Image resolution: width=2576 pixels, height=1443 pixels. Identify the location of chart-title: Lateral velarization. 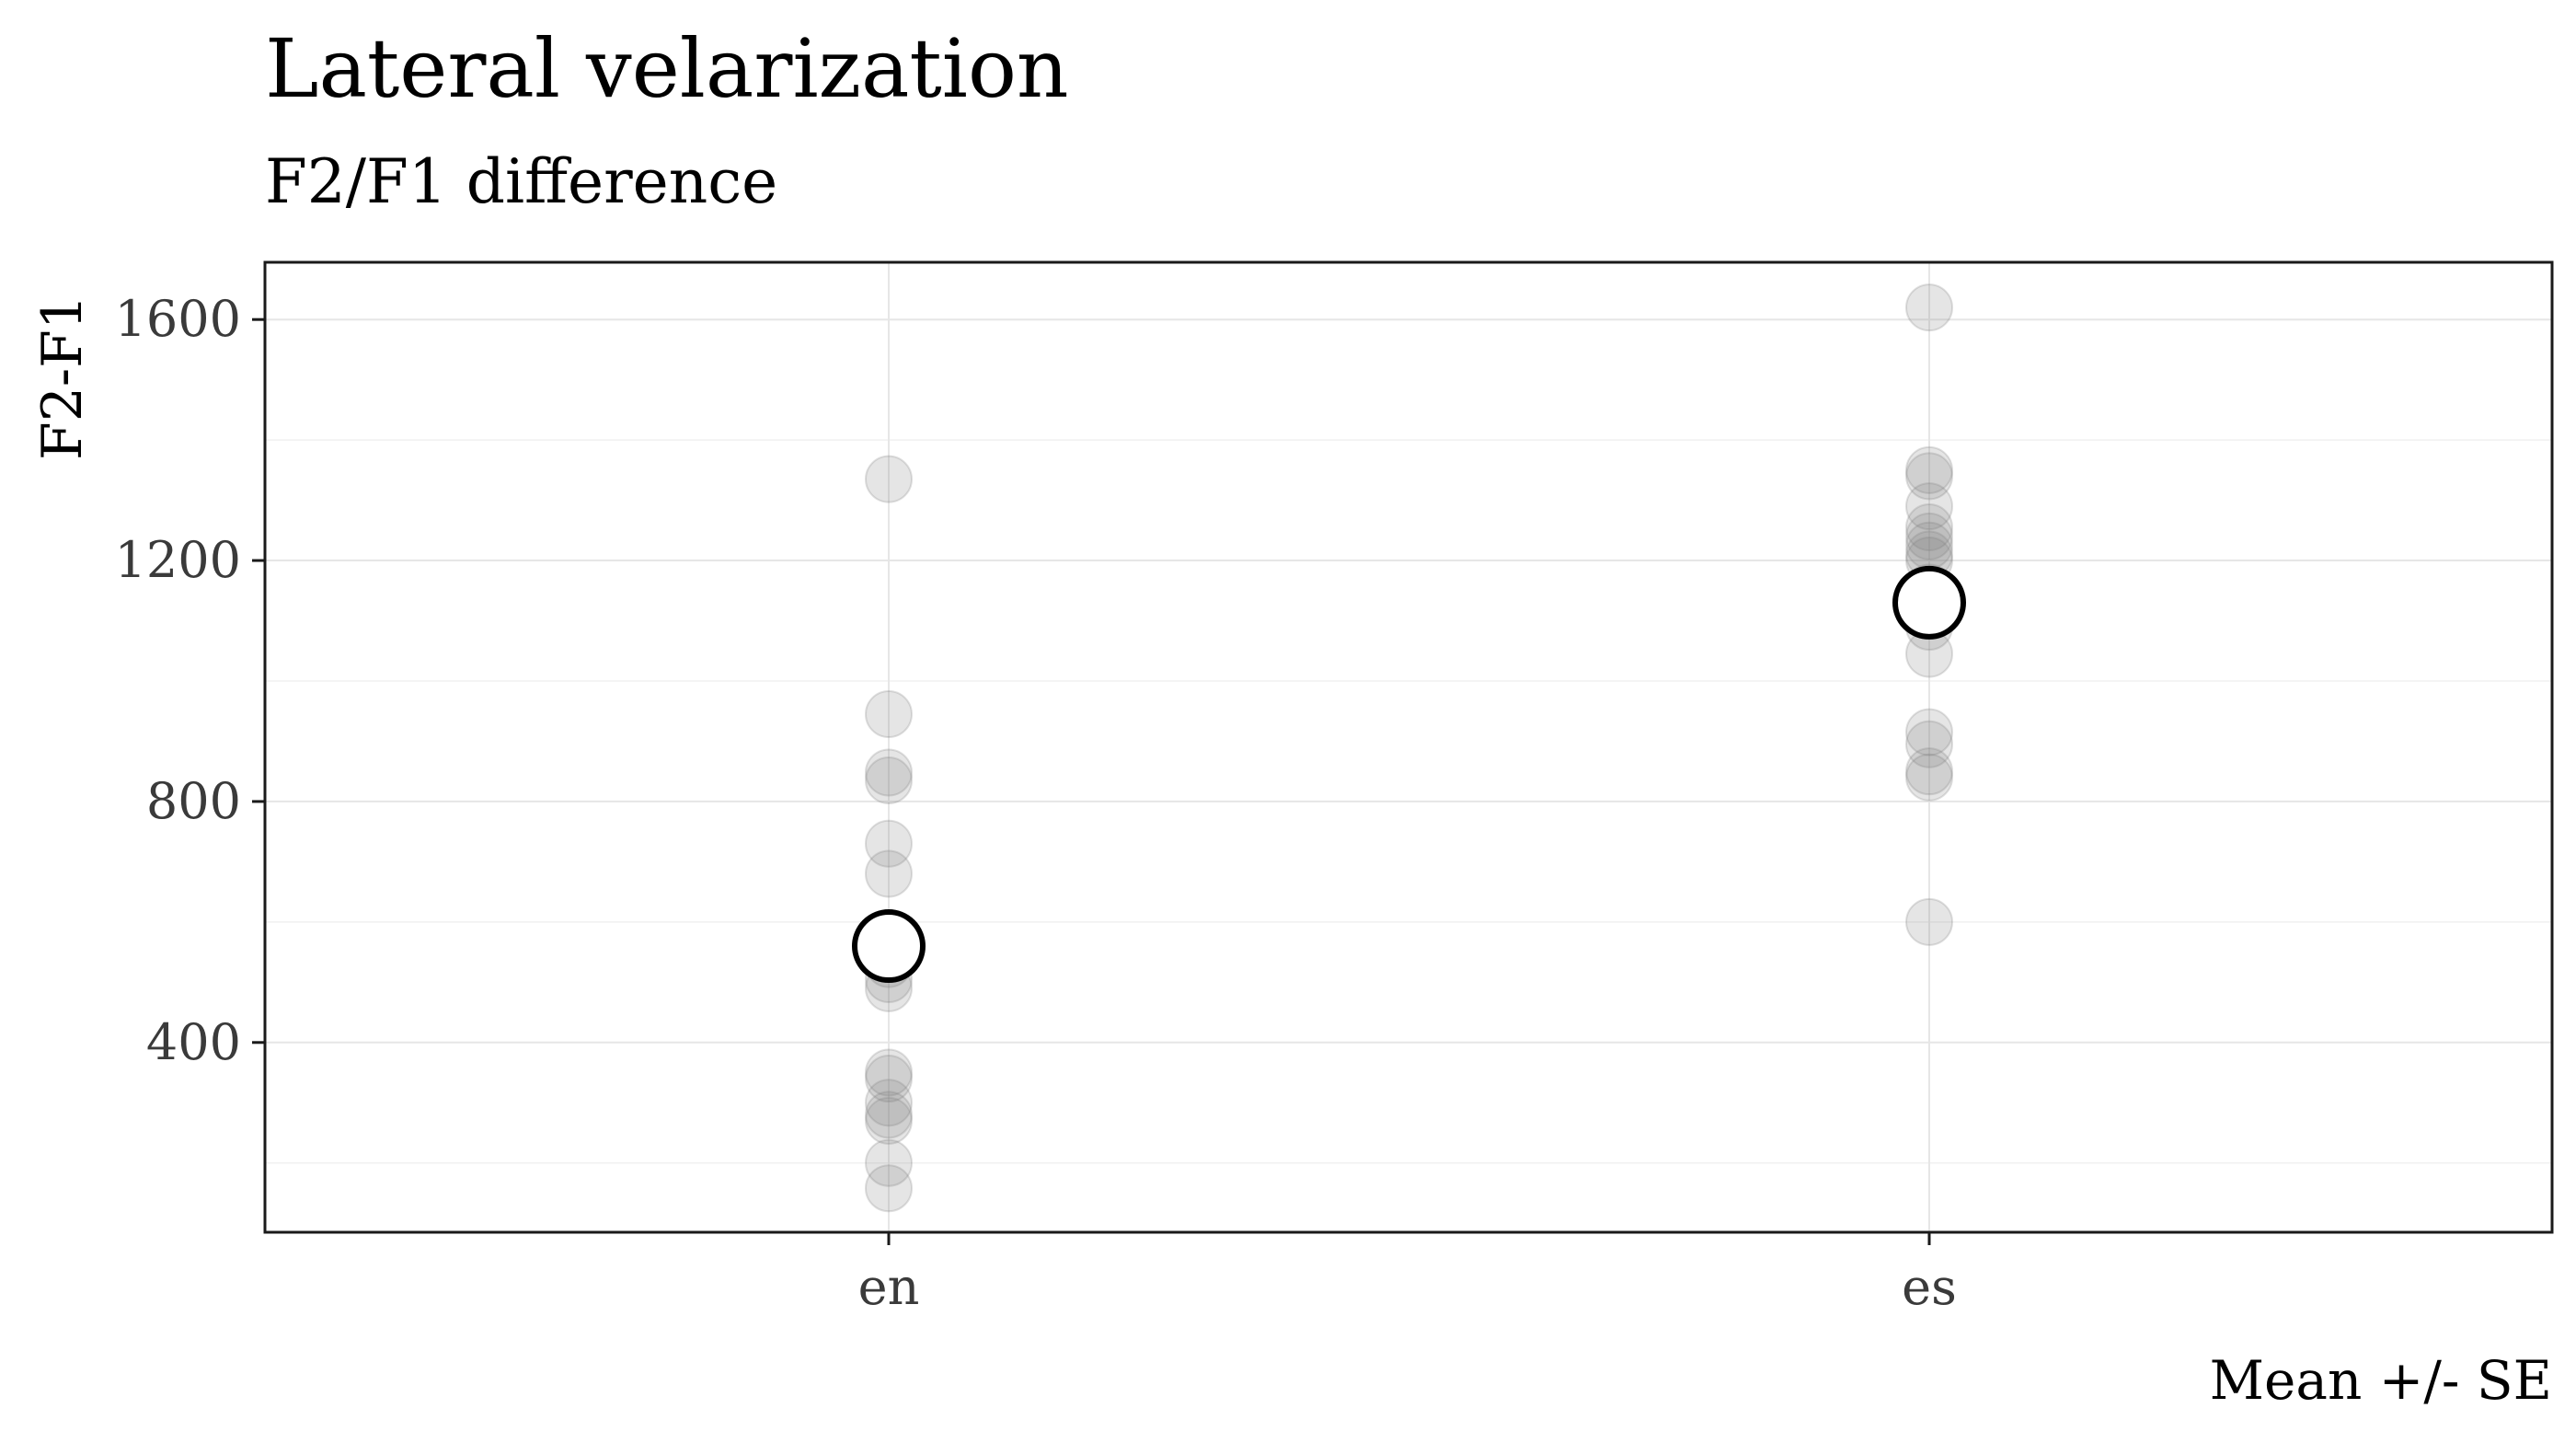
(667, 68).